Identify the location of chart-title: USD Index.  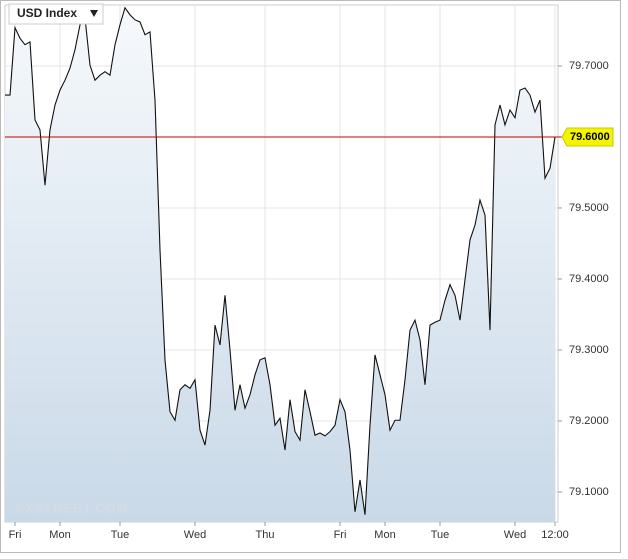
(47, 13).